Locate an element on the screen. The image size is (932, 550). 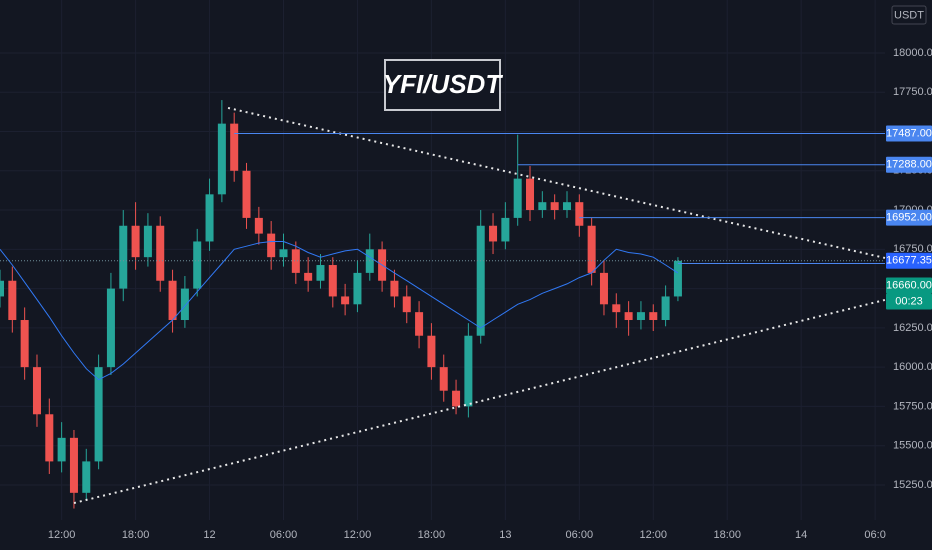
chart-title: YFI/USDT is located at coordinates (443, 84).